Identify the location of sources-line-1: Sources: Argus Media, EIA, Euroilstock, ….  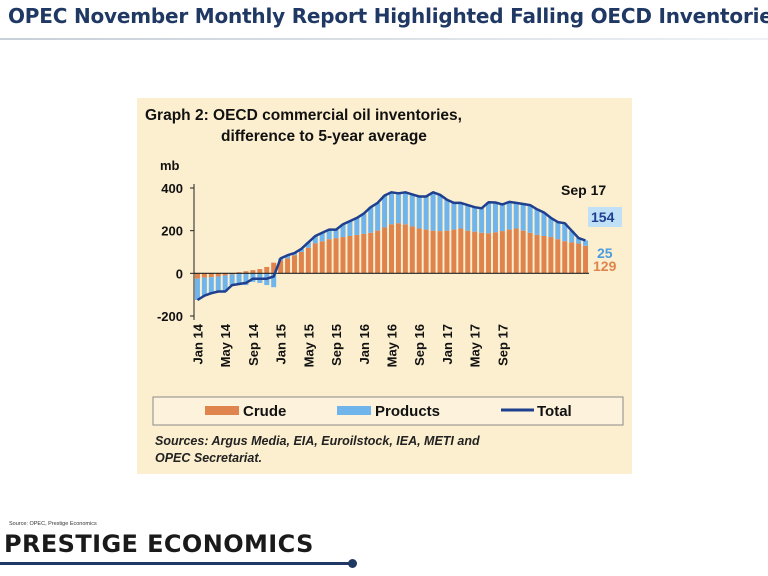
(317, 441).